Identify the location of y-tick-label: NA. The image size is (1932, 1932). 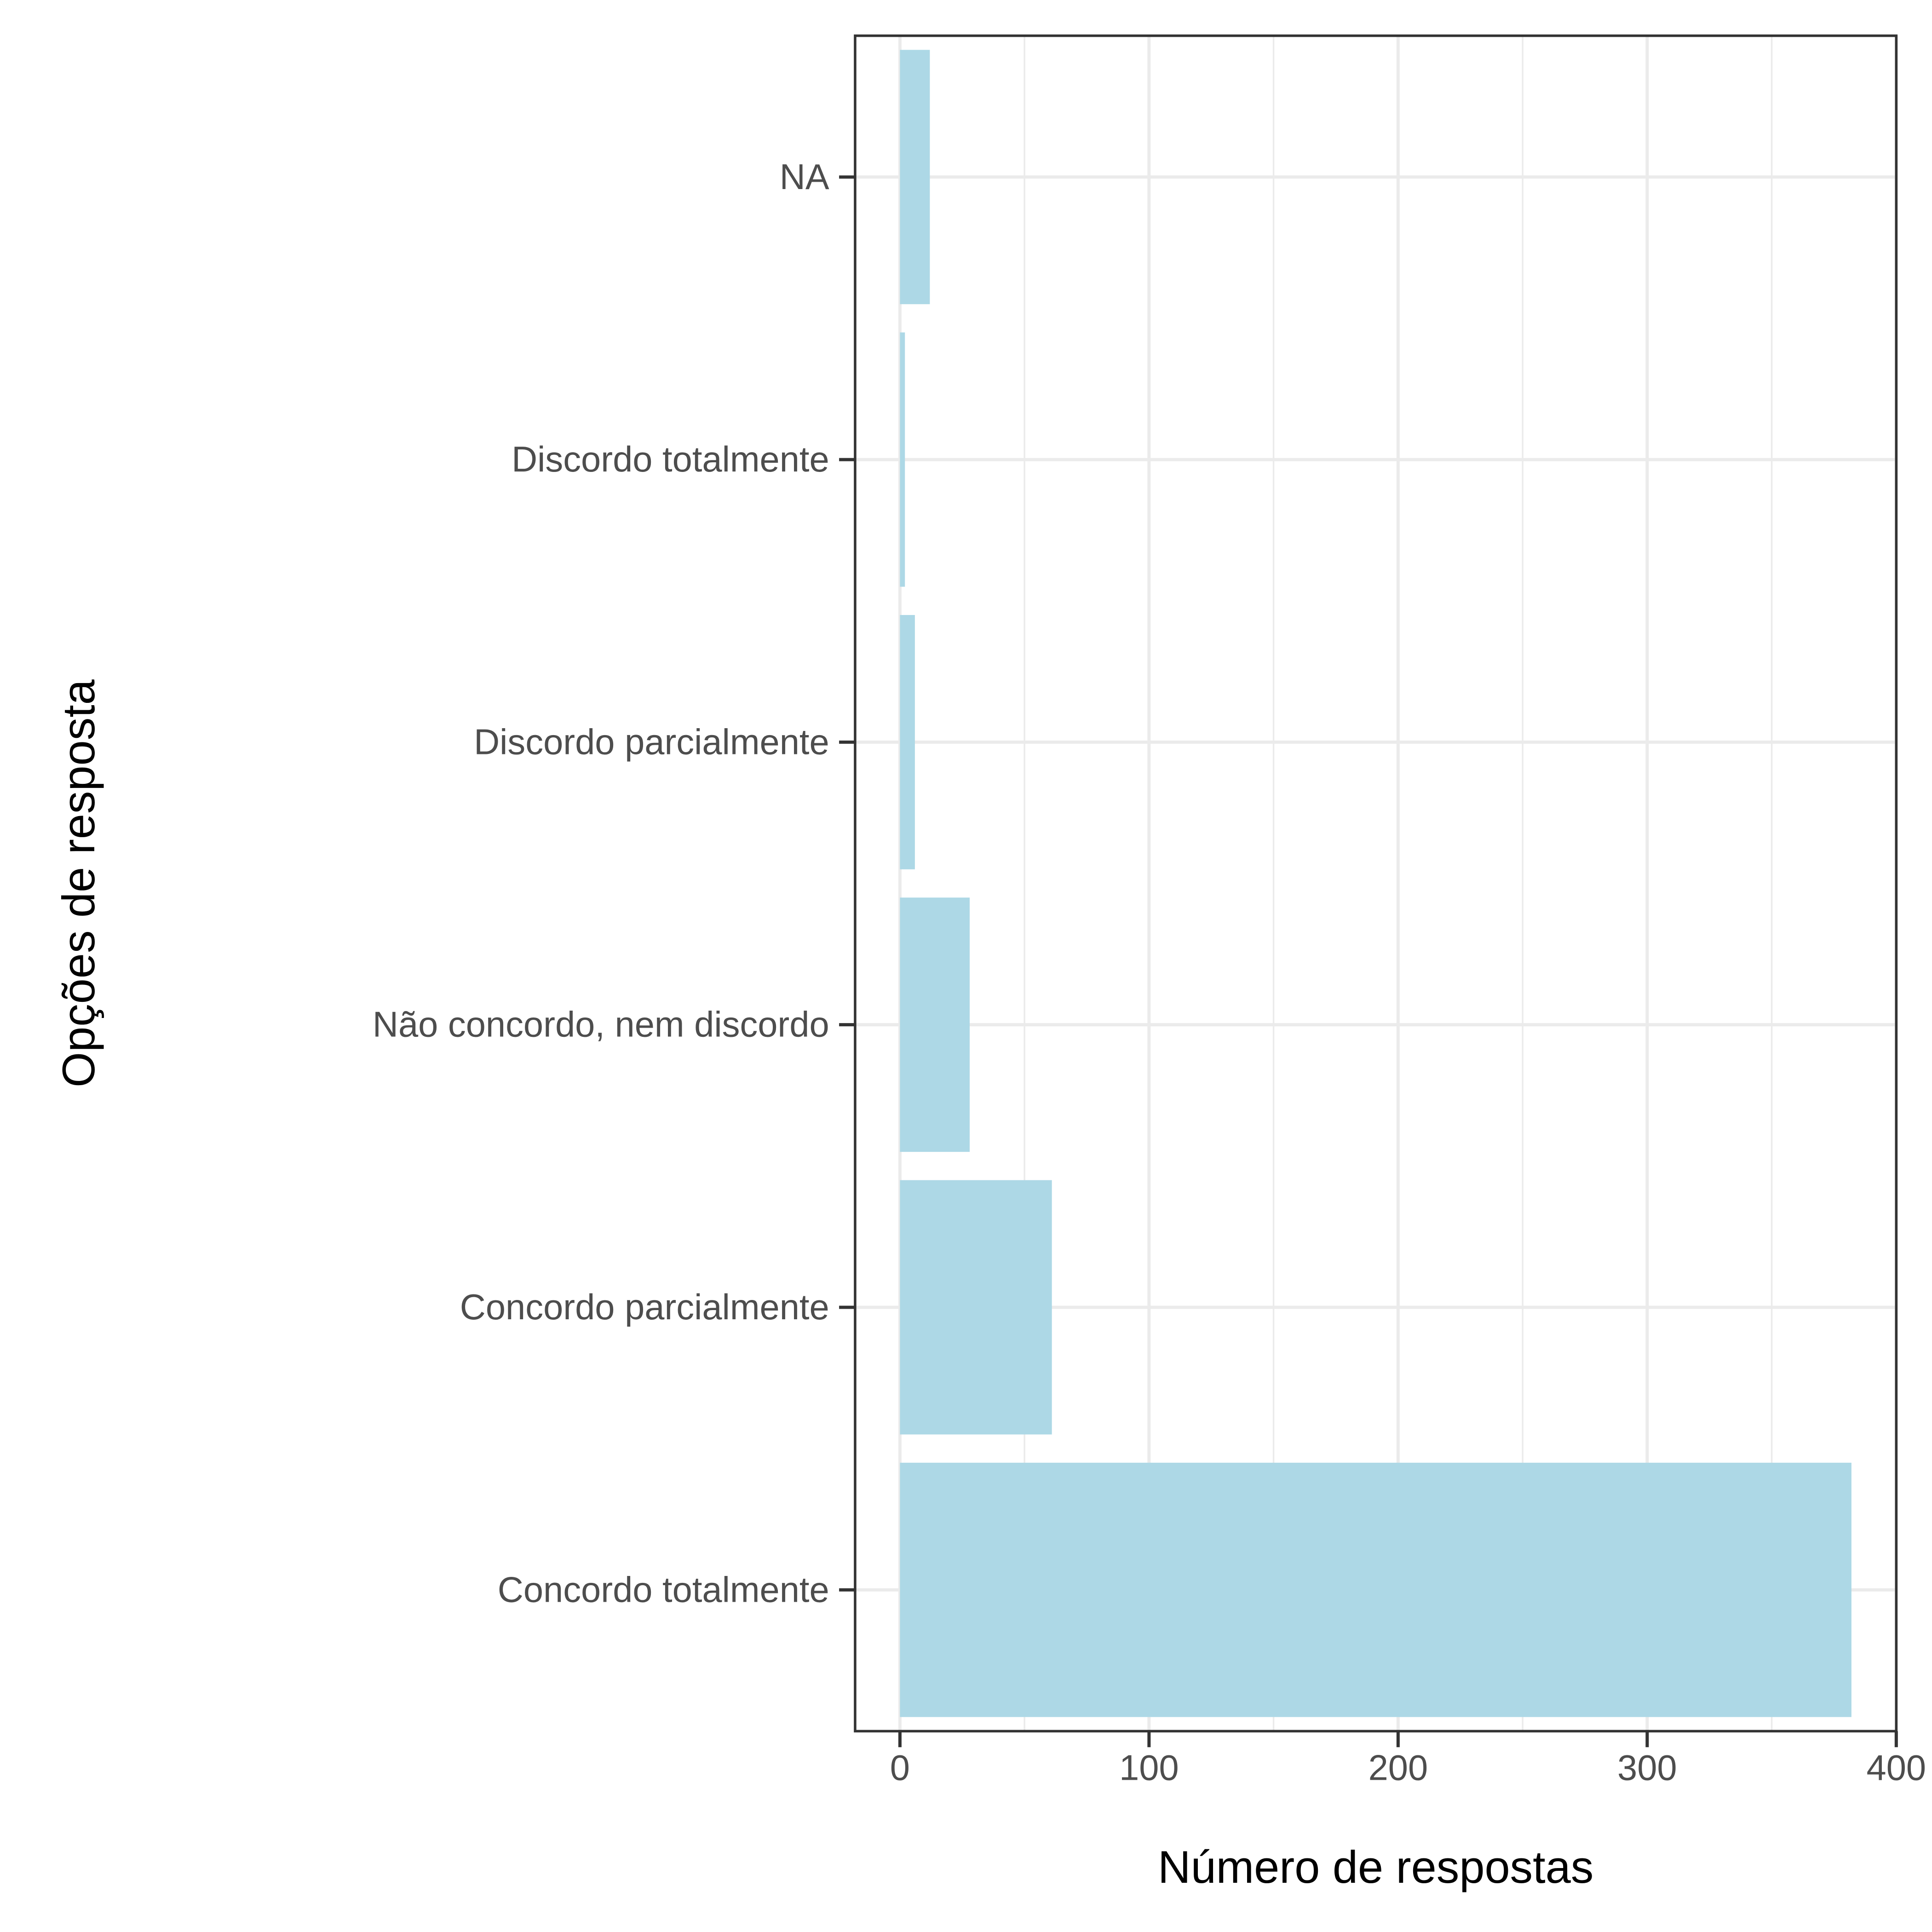
(804, 177).